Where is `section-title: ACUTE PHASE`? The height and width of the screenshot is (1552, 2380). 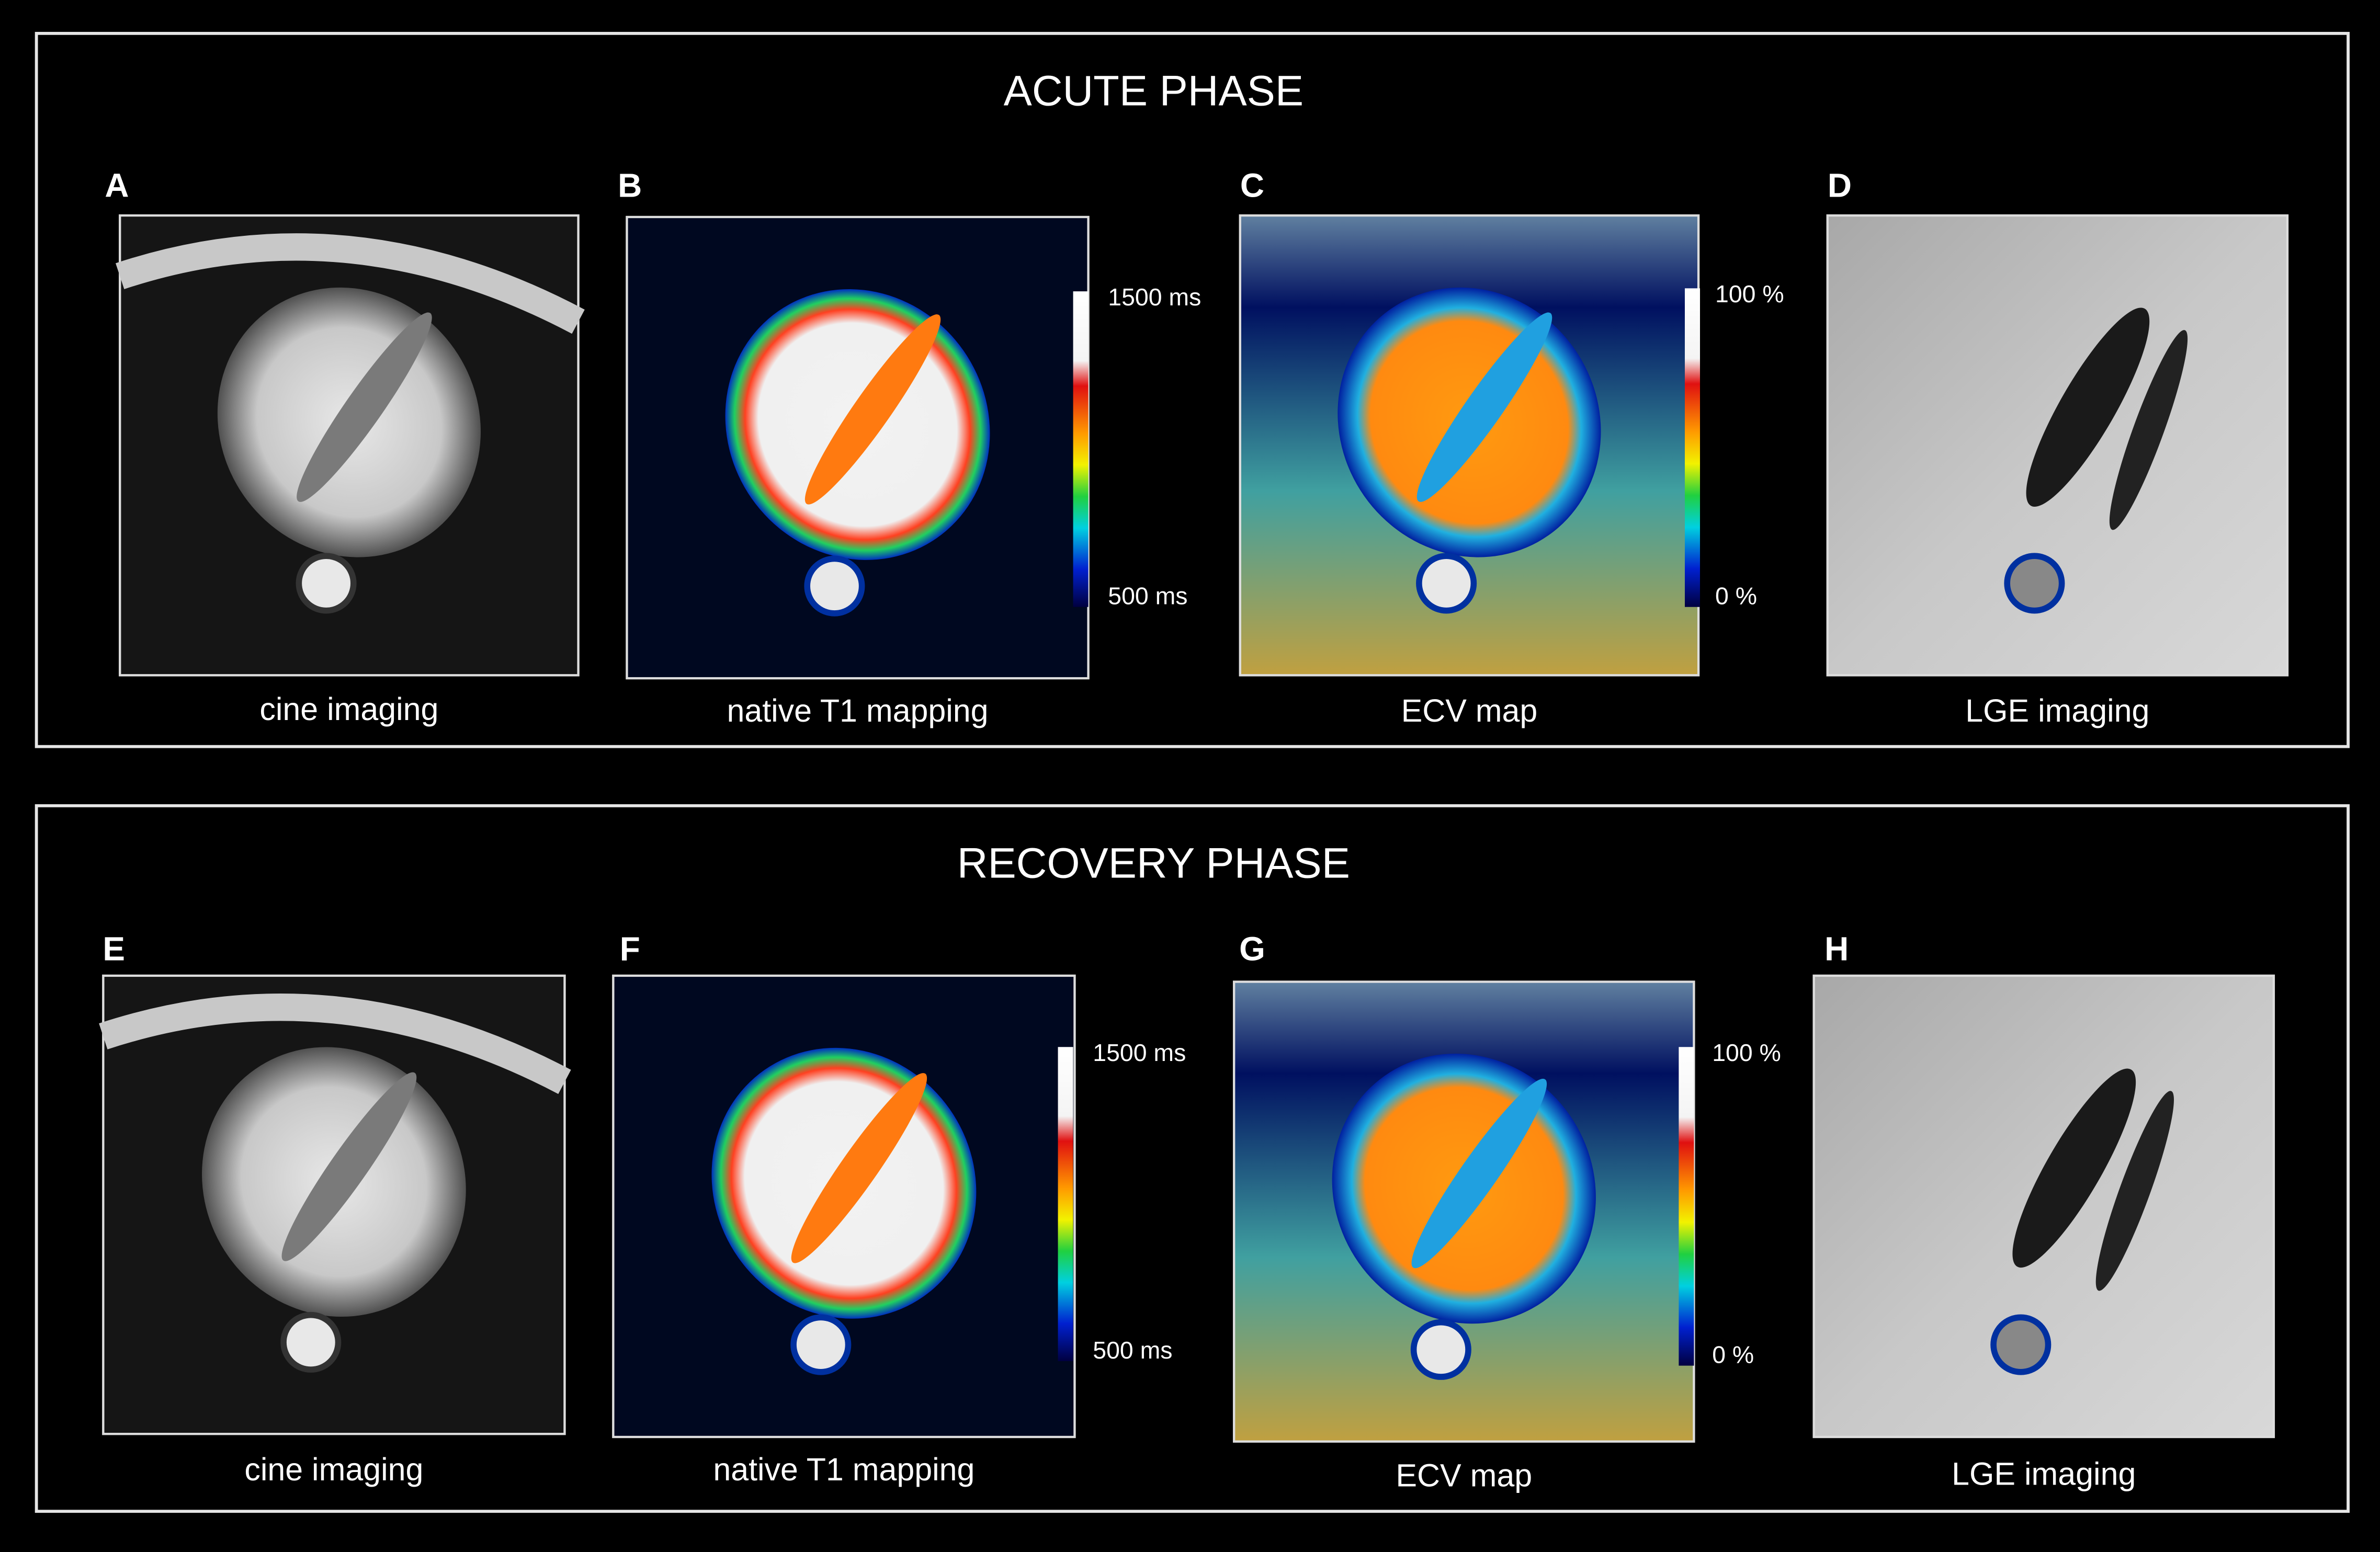 section-title: ACUTE PHASE is located at coordinates (1154, 91).